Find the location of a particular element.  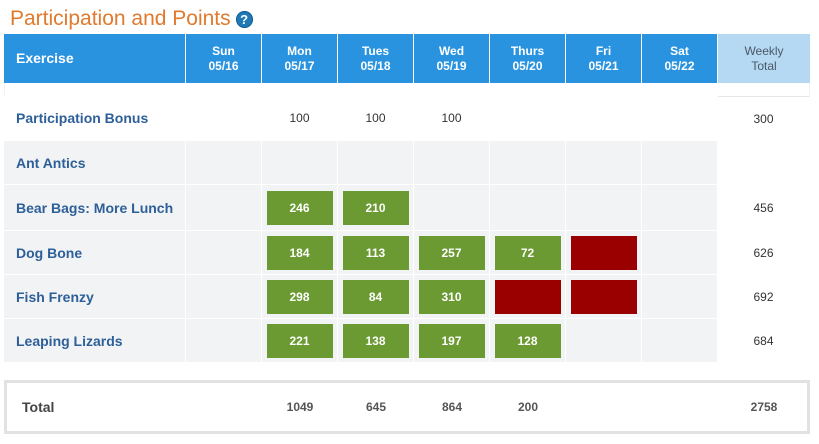

day-cell: 197 is located at coordinates (452, 341).